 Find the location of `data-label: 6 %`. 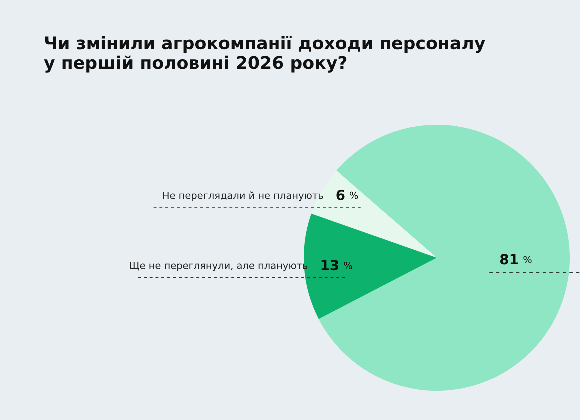

data-label: 6 % is located at coordinates (347, 195).